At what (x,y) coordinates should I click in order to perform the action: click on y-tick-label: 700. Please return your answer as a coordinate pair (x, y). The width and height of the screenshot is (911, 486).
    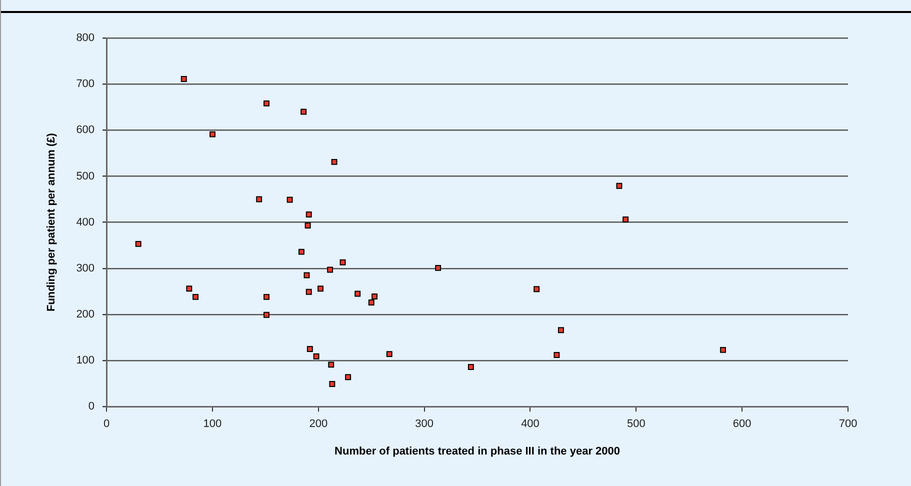
    Looking at the image, I should click on (85, 84).